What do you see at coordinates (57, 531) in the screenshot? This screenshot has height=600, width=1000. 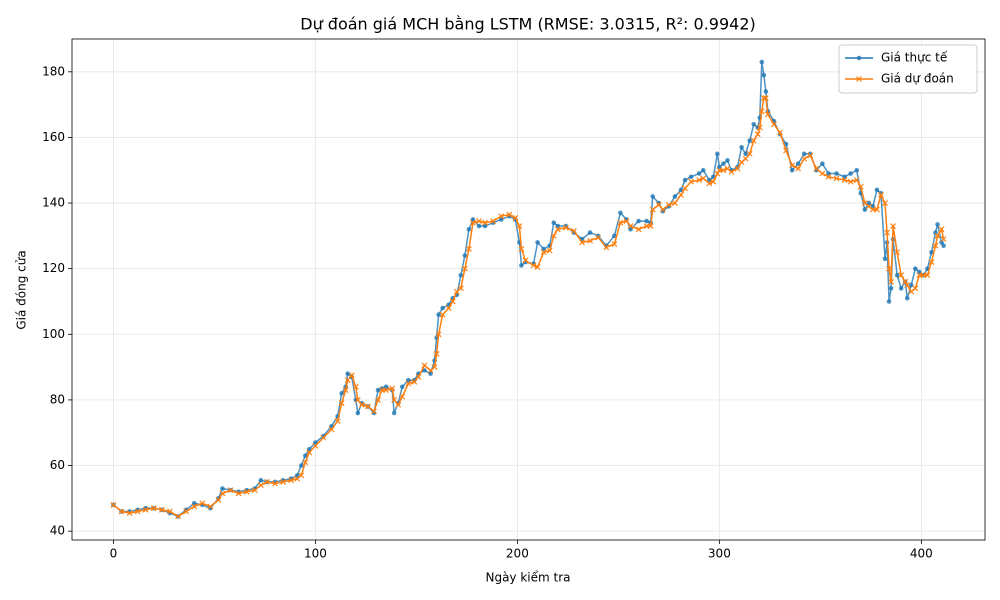 I see `y-tick-label: 40` at bounding box center [57, 531].